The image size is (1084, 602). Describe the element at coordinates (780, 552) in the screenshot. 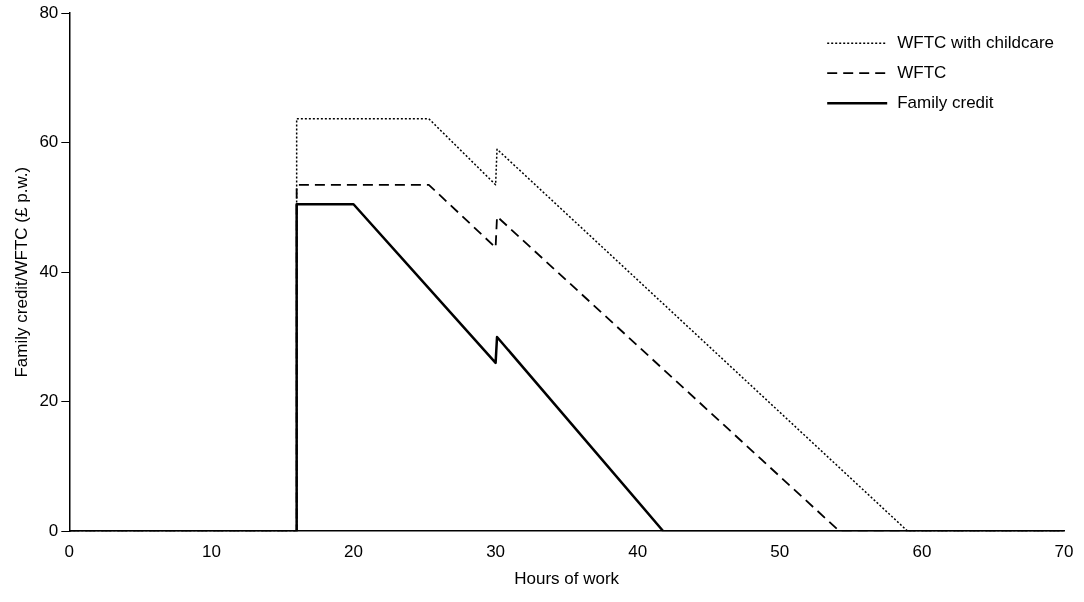

I see `x-tick-label: 50` at that location.